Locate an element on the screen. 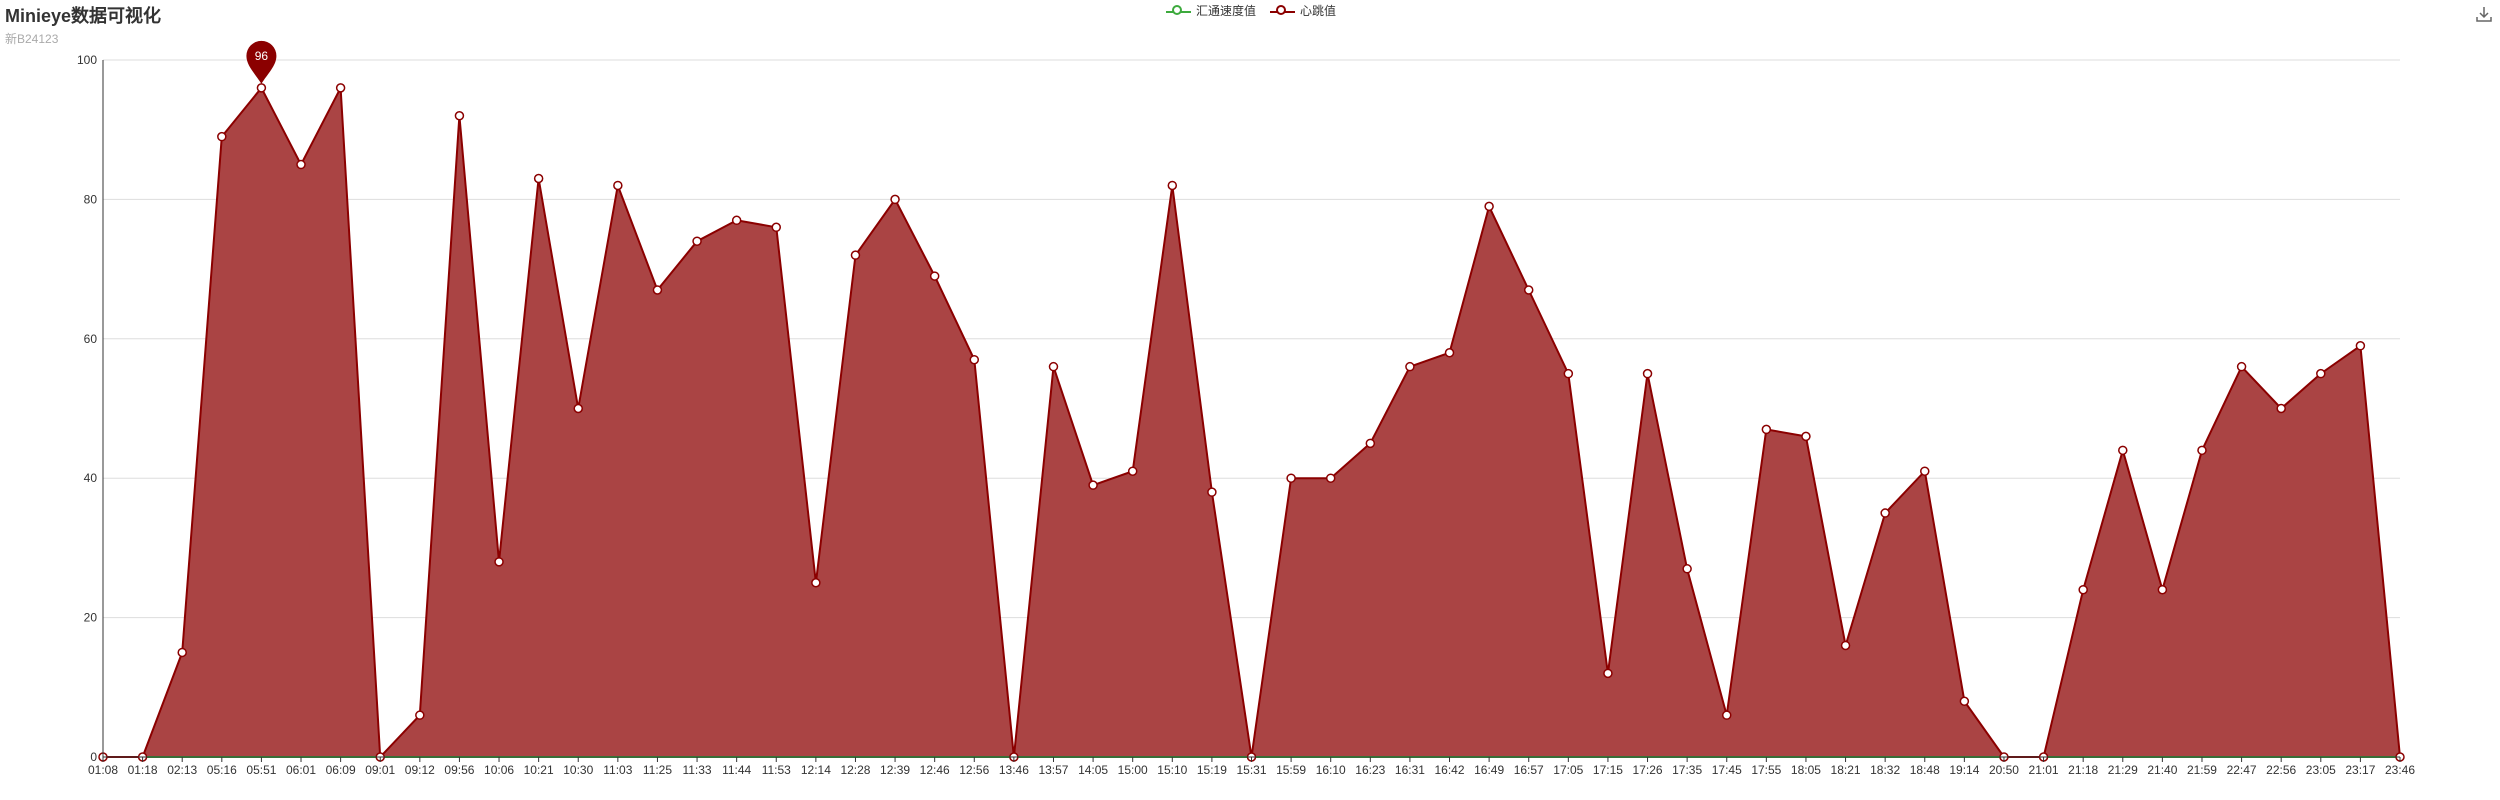 Image resolution: width=2500 pixels, height=800 pixels. x-tick-label: 11:33 is located at coordinates (696, 770).